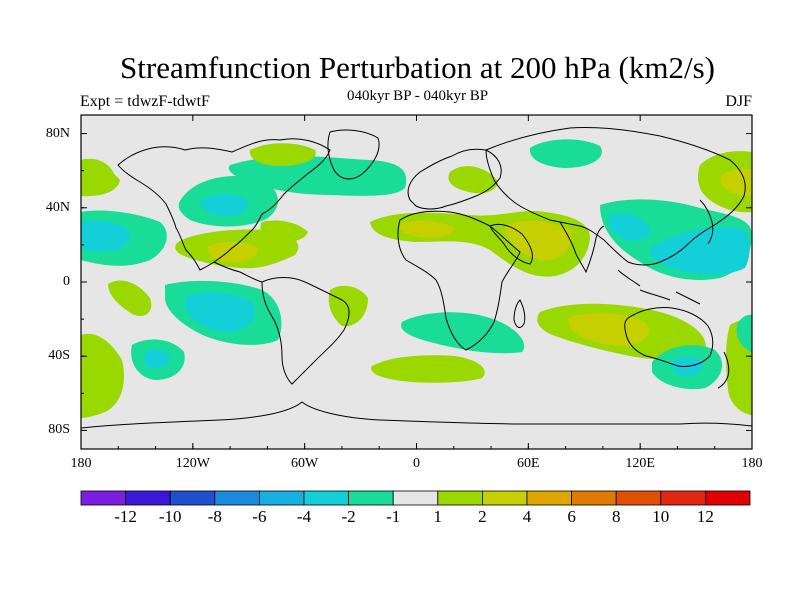 Image resolution: width=800 pixels, height=600 pixels. I want to click on colorbar-label: 10, so click(661, 516).